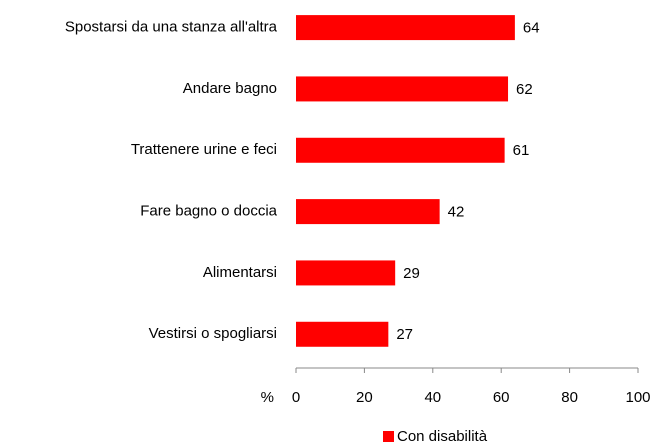 The width and height of the screenshot is (658, 445). What do you see at coordinates (364, 397) in the screenshot?
I see `x-tick-label: 20` at bounding box center [364, 397].